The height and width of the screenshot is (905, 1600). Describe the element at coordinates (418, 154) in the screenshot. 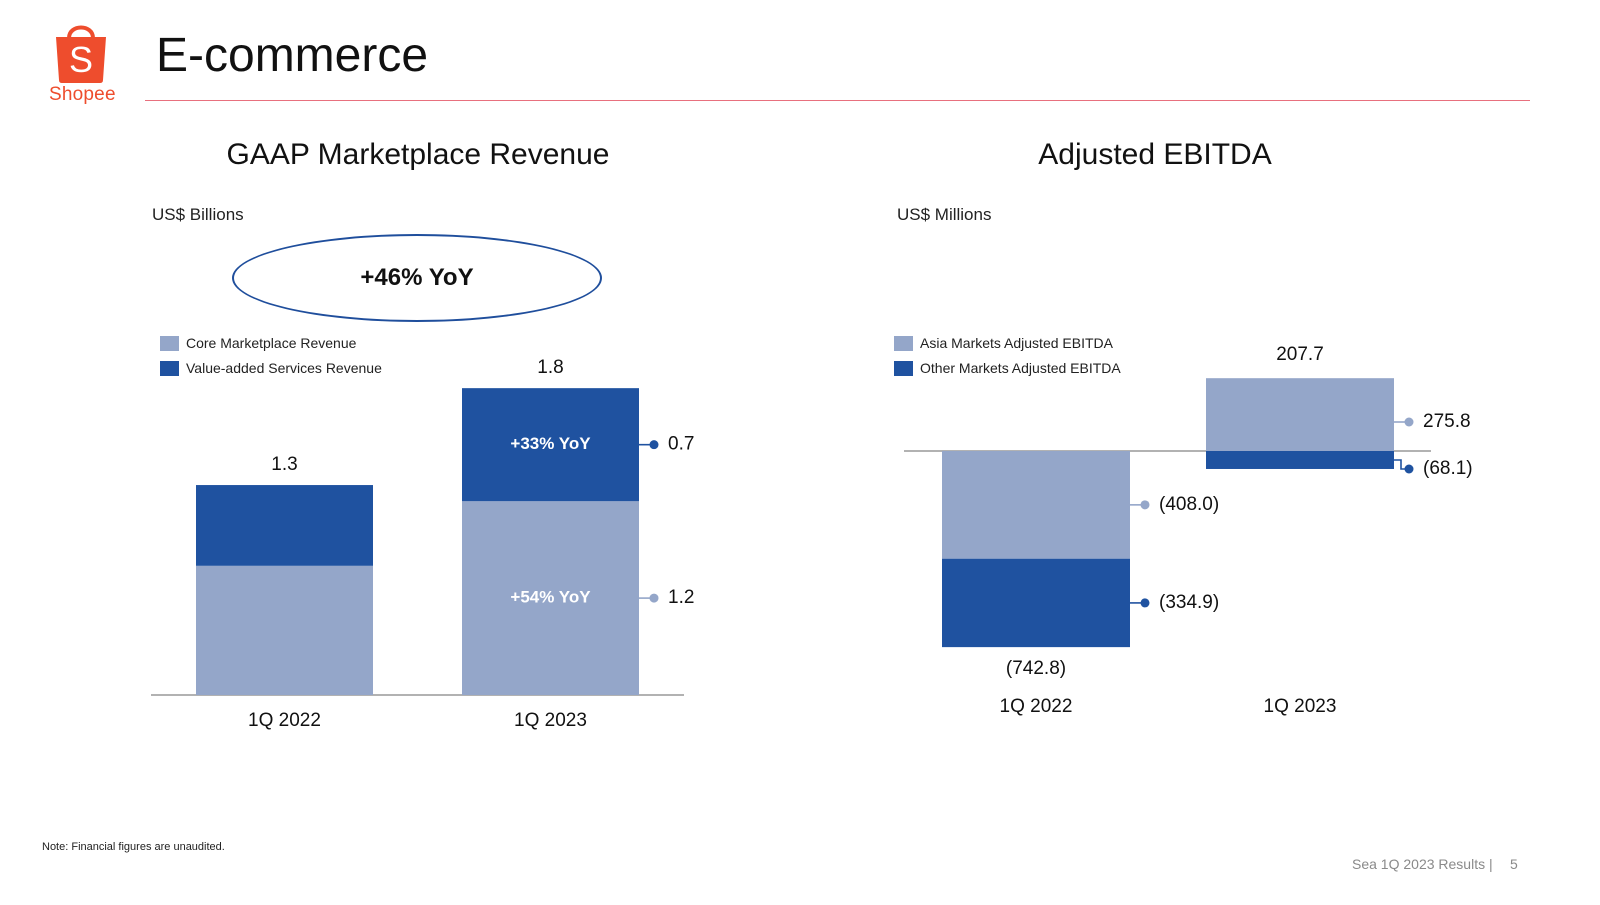

I see `revenue-chart-title: GAAP Marketplace Revenue` at that location.